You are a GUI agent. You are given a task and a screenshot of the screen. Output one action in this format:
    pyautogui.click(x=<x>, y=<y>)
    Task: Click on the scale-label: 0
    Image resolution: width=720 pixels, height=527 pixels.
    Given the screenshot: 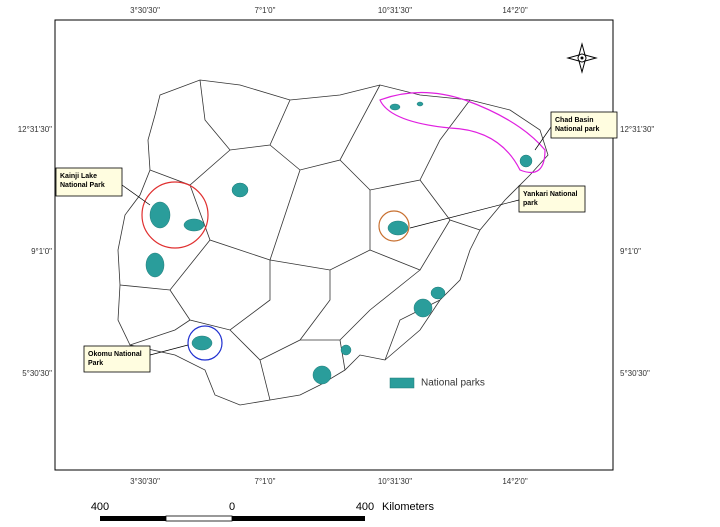 What is the action you would take?
    pyautogui.click(x=232, y=507)
    